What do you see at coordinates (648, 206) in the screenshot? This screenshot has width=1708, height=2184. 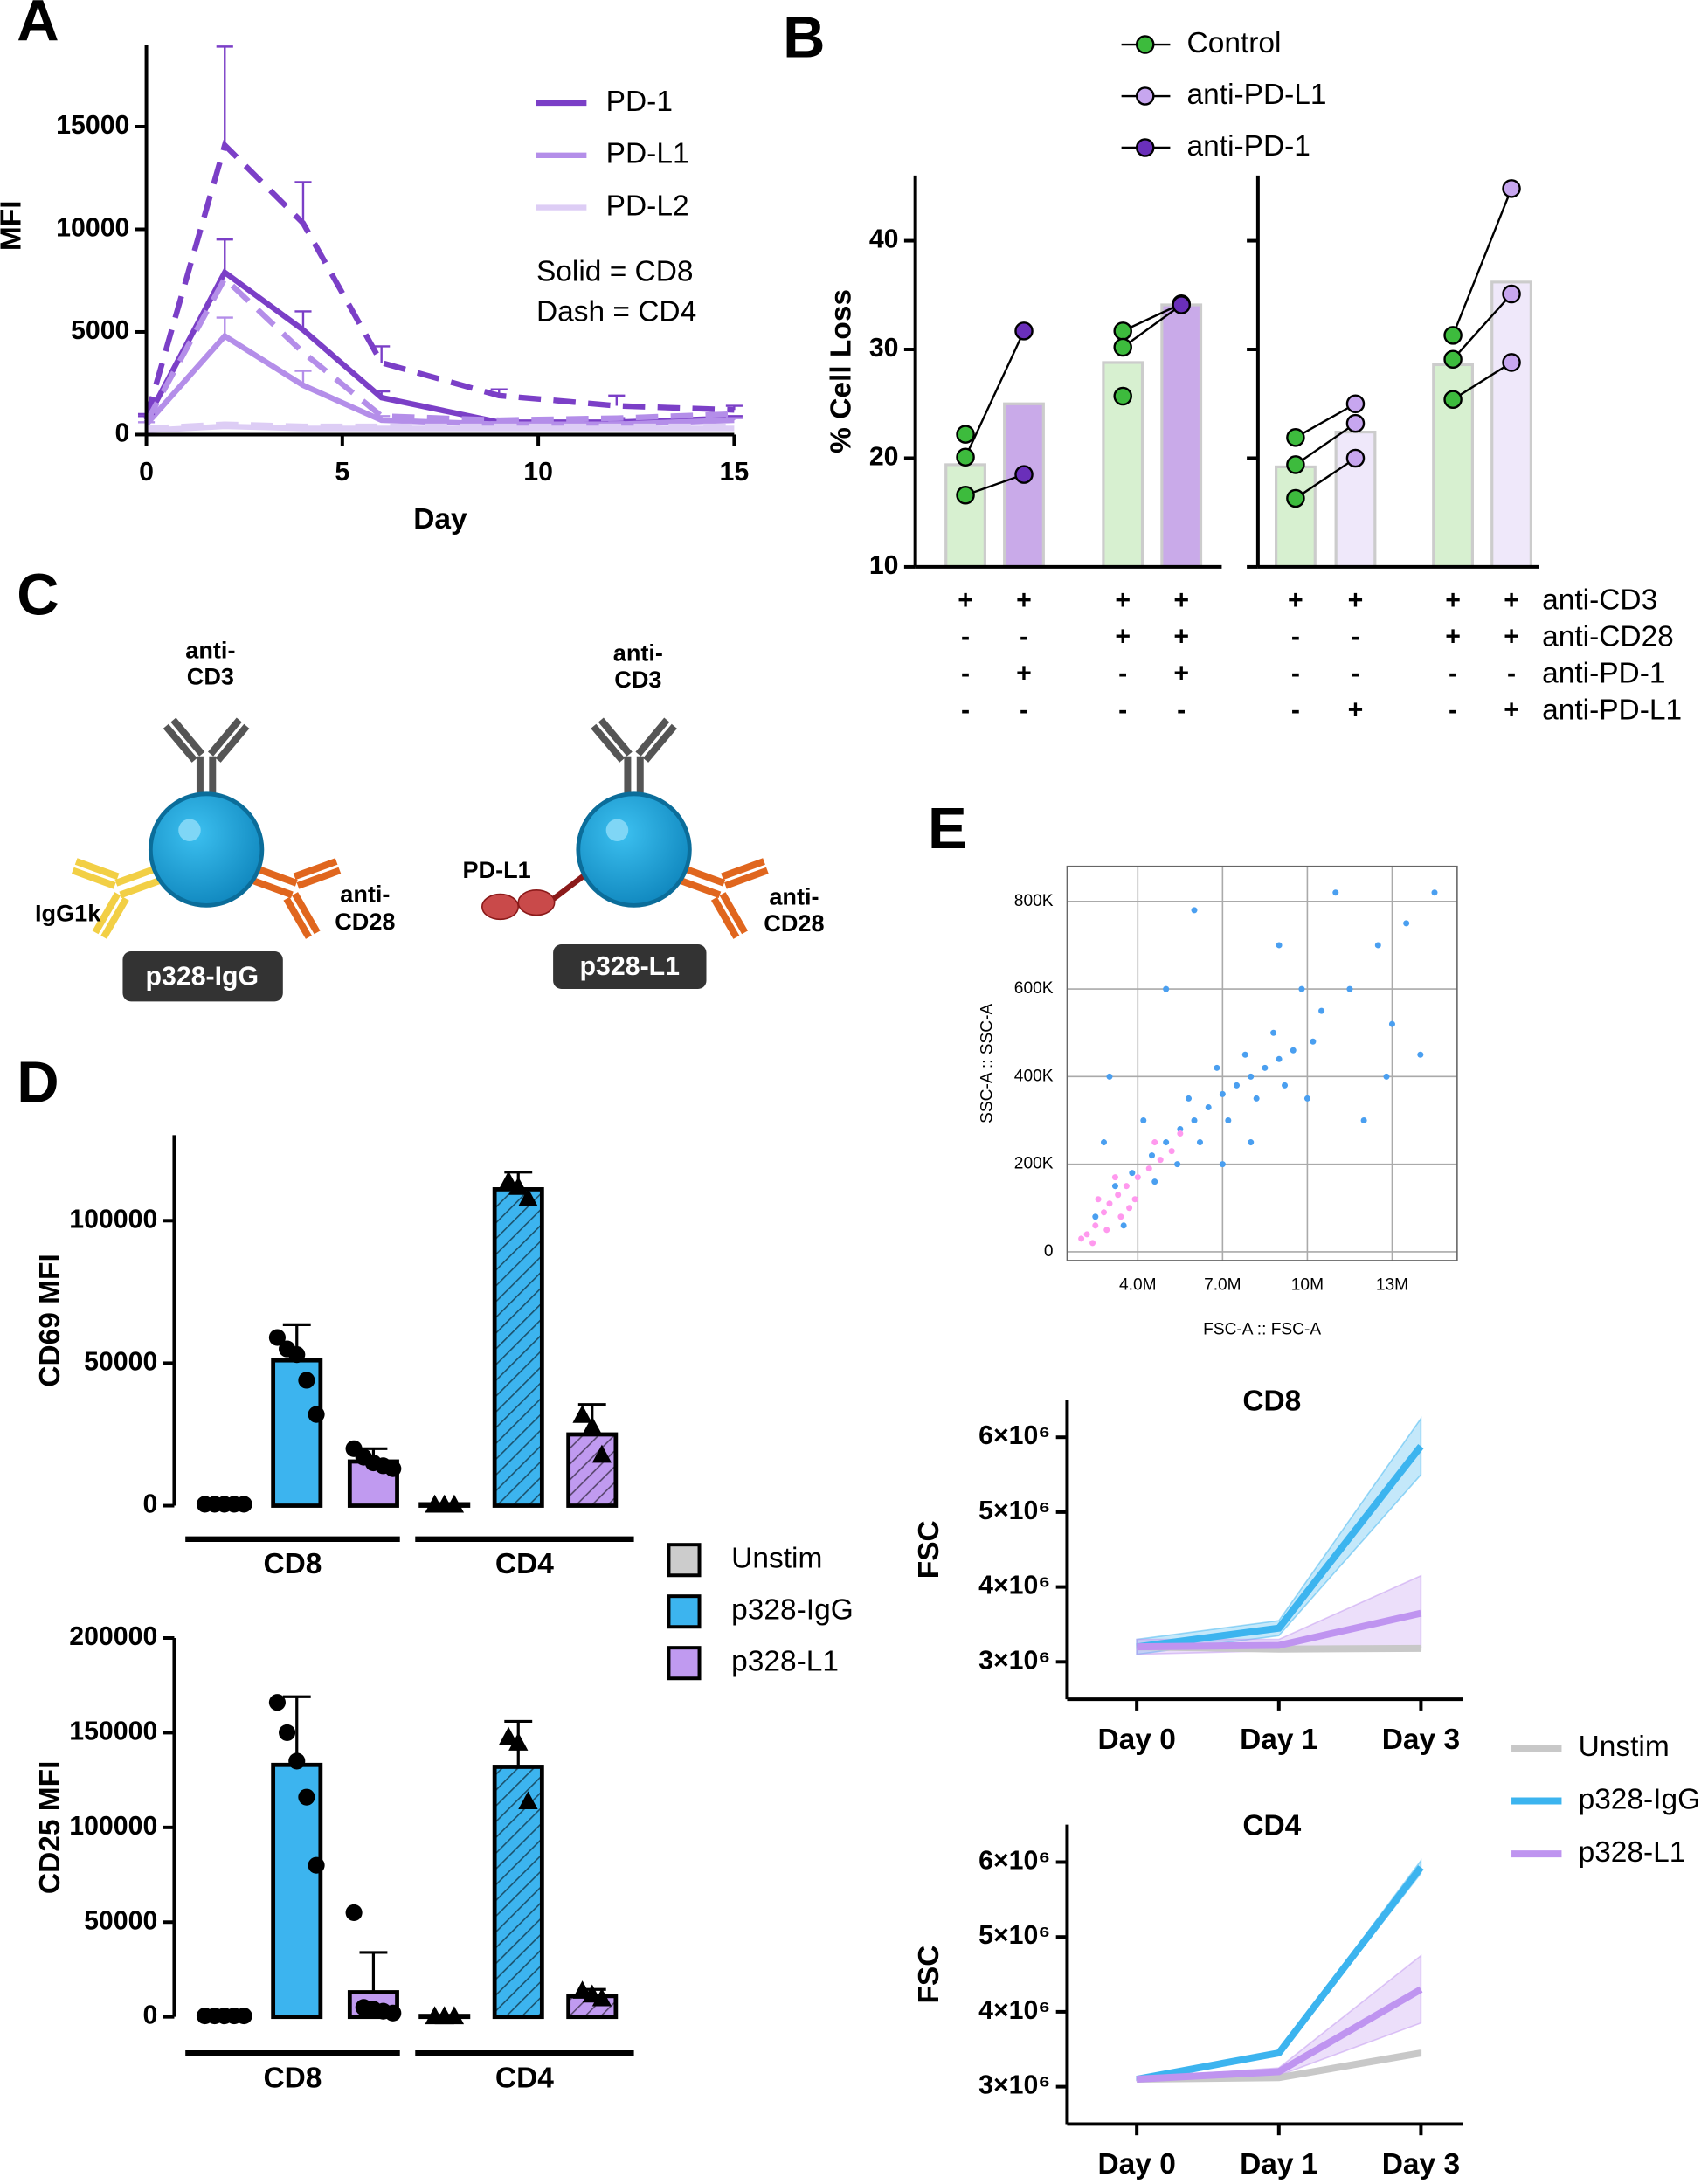 I see `legend-label: PD-L2` at bounding box center [648, 206].